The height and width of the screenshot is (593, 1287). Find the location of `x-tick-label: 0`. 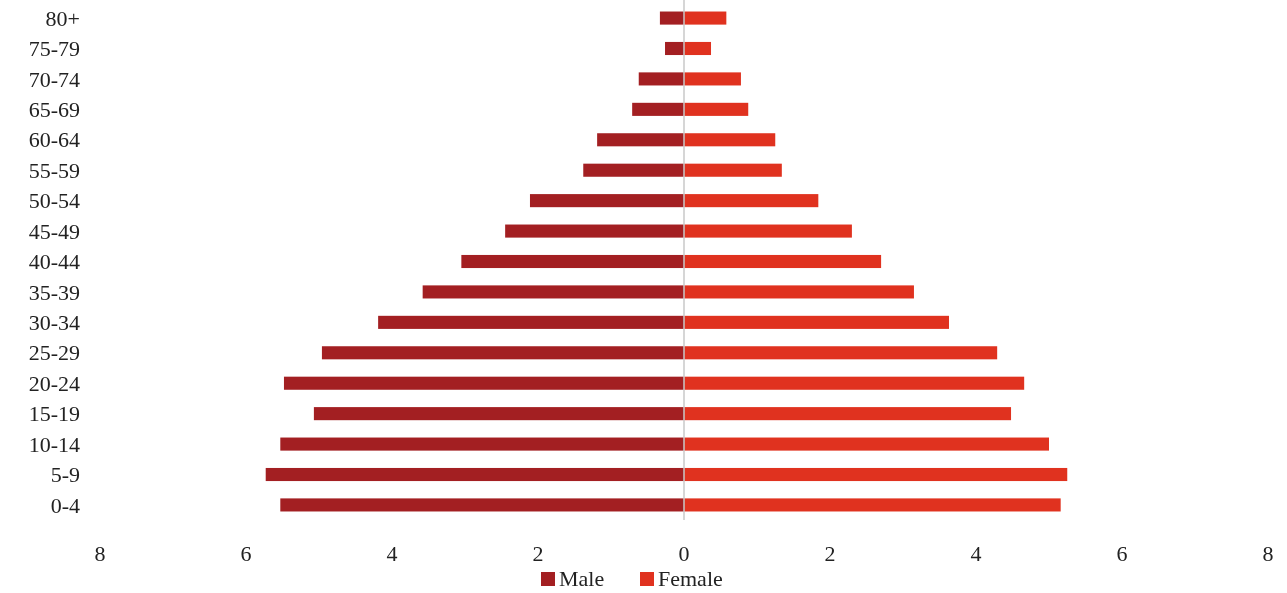

x-tick-label: 0 is located at coordinates (684, 553).